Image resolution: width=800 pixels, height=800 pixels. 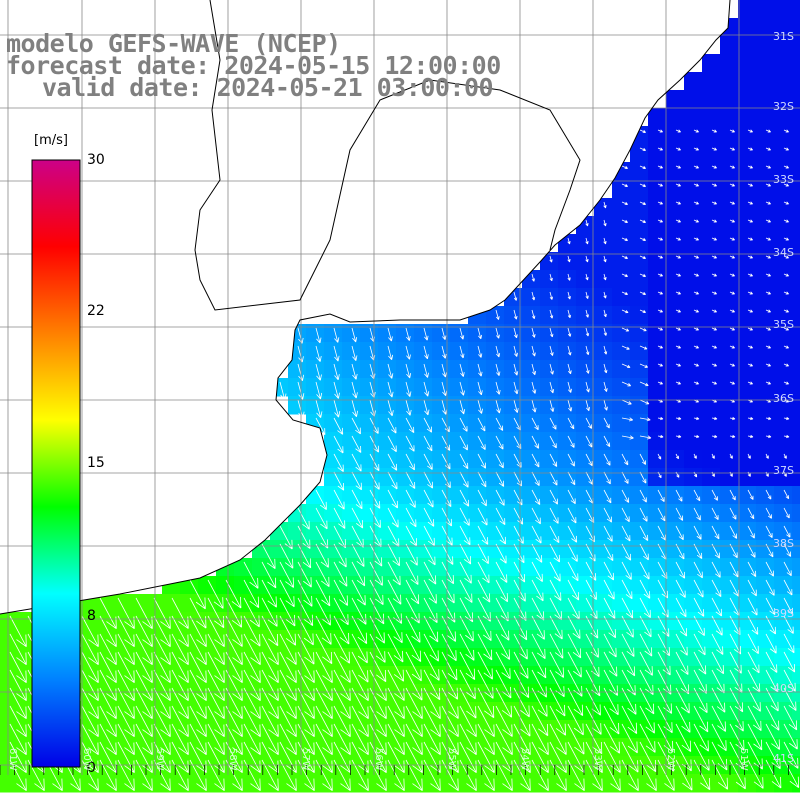 I want to click on colorbar-unit: [m/s], so click(x=51, y=140).